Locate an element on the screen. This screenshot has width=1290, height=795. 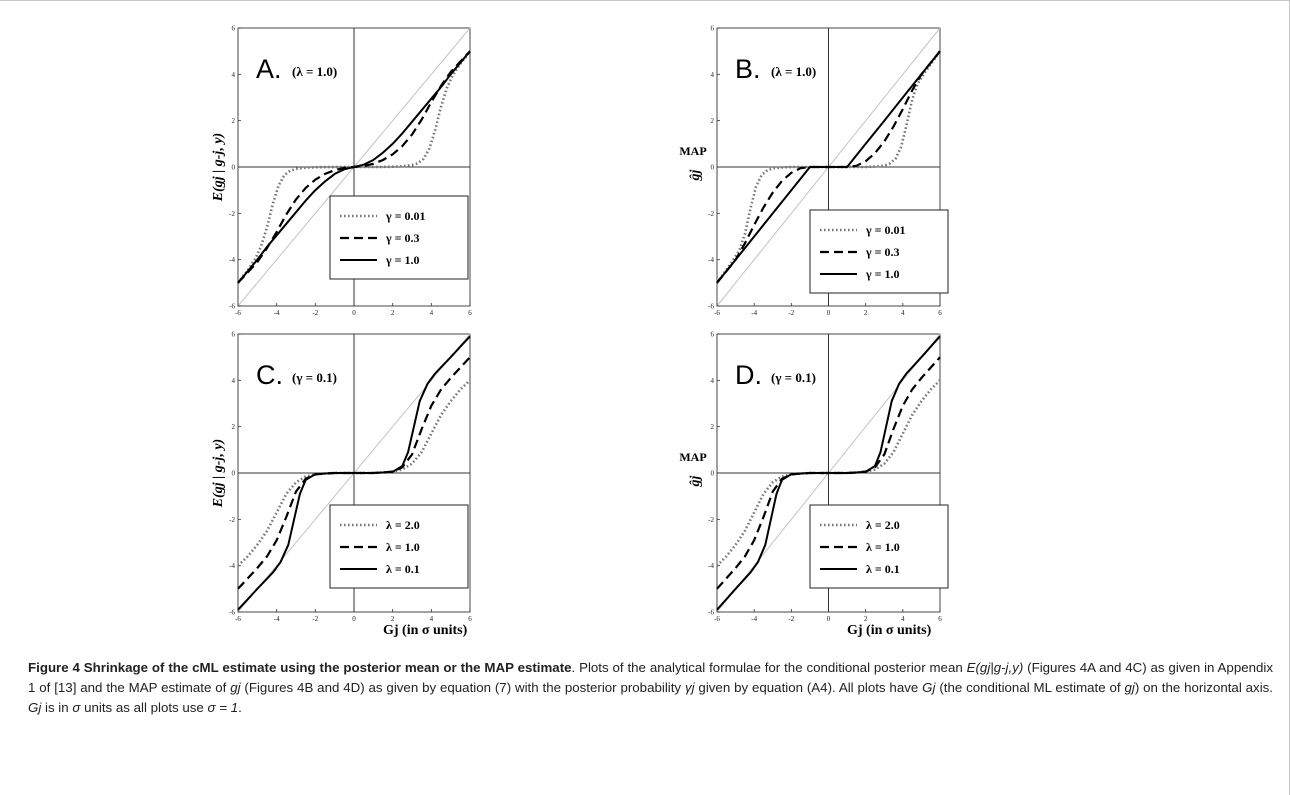
caption-text-5: (the conditional ML estimate of is located at coordinates (1030, 687).